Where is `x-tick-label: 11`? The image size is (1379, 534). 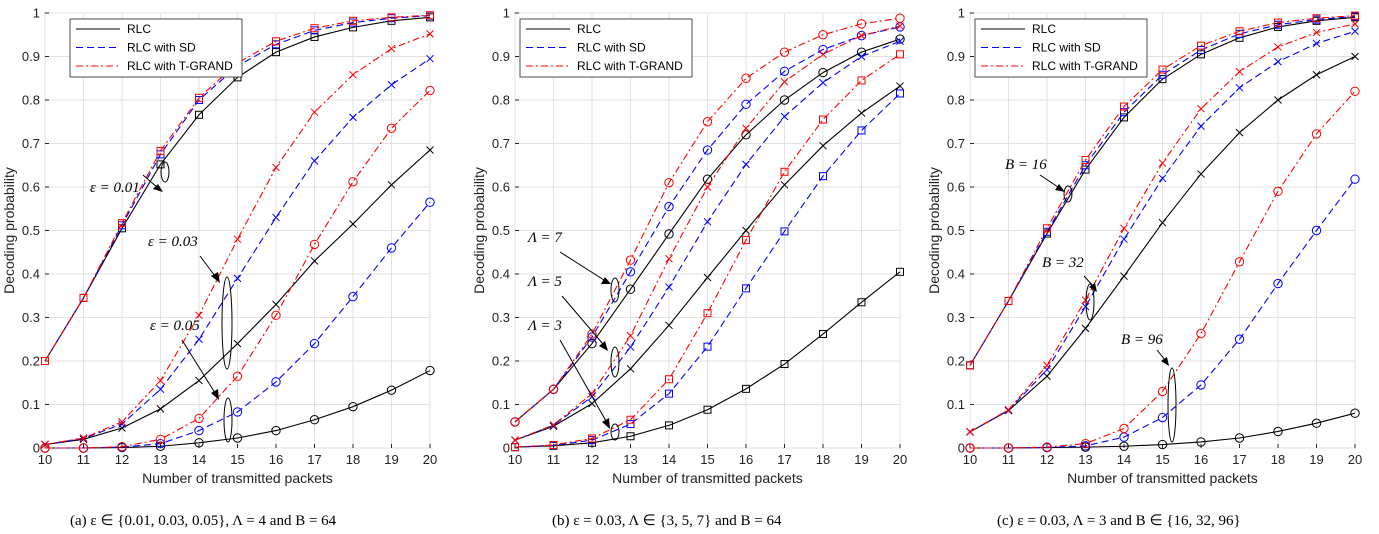 x-tick-label: 11 is located at coordinates (1009, 459).